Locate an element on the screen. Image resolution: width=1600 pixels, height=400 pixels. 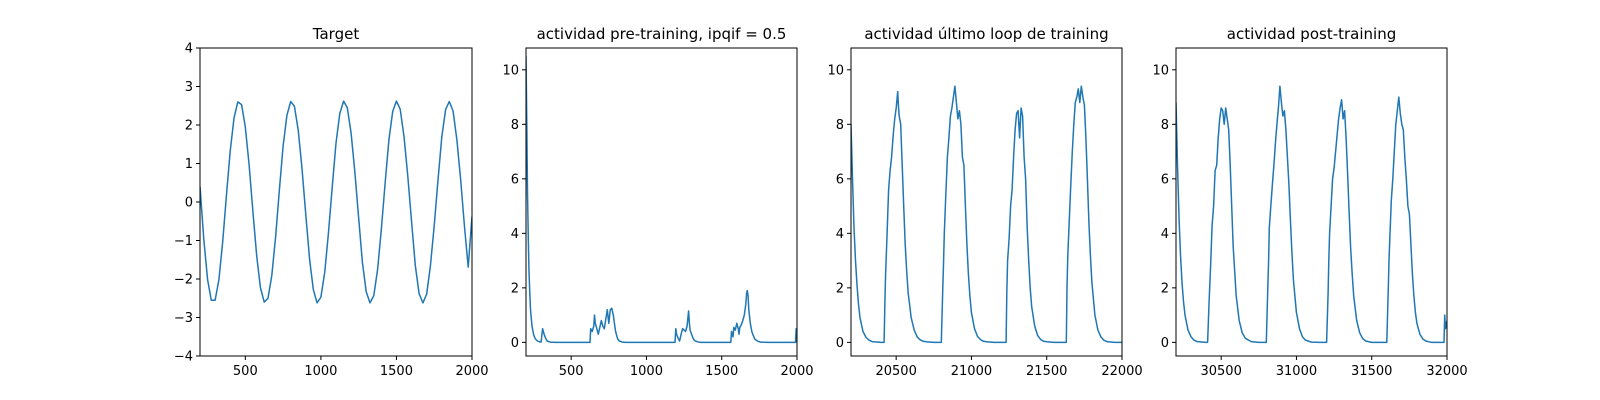
y-tick: 1 is located at coordinates (192, 164).